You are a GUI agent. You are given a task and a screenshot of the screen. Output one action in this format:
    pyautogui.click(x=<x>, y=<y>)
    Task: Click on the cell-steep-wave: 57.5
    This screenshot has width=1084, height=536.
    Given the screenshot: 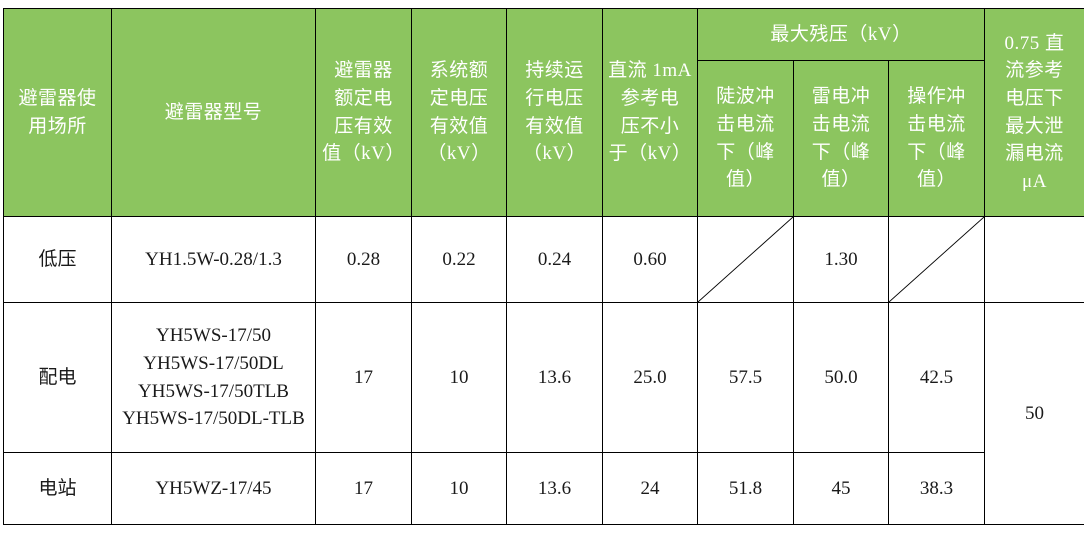 What is the action you would take?
    pyautogui.click(x=745, y=377)
    